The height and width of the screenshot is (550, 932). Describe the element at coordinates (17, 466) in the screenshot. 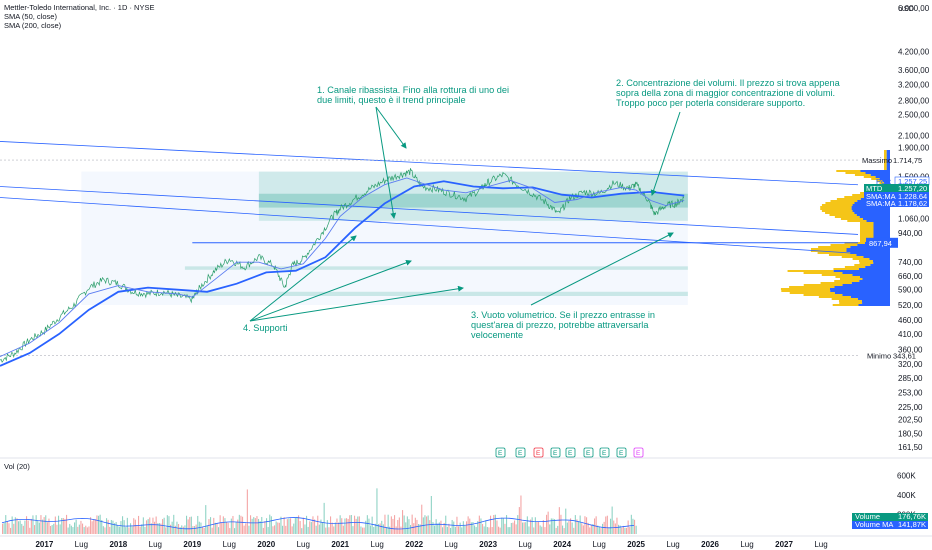

I see `volume-legend: Vol (20)` at that location.